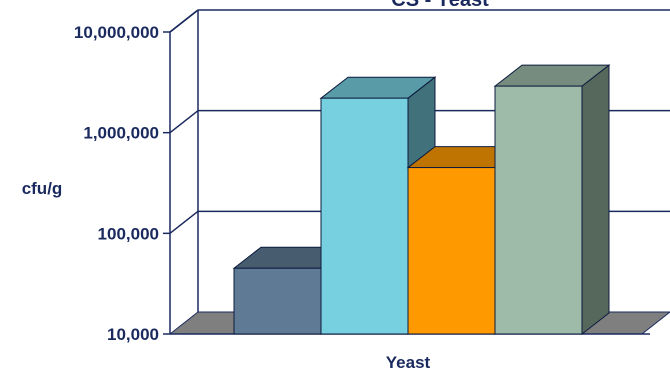 This screenshot has width=670, height=375. Describe the element at coordinates (184, 171) in the screenshot. I see `chart-walls` at that location.